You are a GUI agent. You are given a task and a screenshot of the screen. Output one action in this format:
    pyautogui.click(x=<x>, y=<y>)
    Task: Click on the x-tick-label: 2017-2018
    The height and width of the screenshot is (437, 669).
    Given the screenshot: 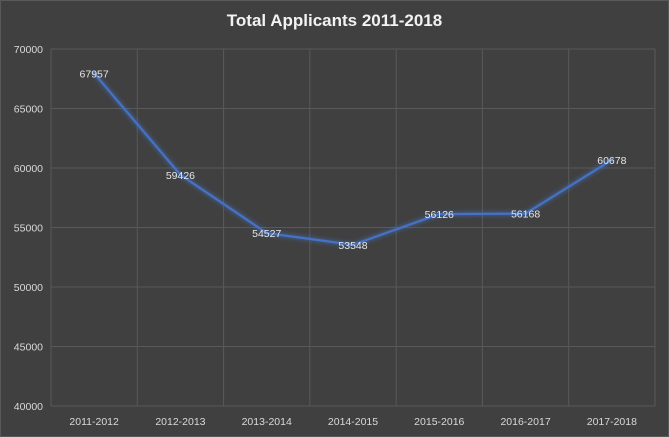 What is the action you would take?
    pyautogui.click(x=612, y=422)
    